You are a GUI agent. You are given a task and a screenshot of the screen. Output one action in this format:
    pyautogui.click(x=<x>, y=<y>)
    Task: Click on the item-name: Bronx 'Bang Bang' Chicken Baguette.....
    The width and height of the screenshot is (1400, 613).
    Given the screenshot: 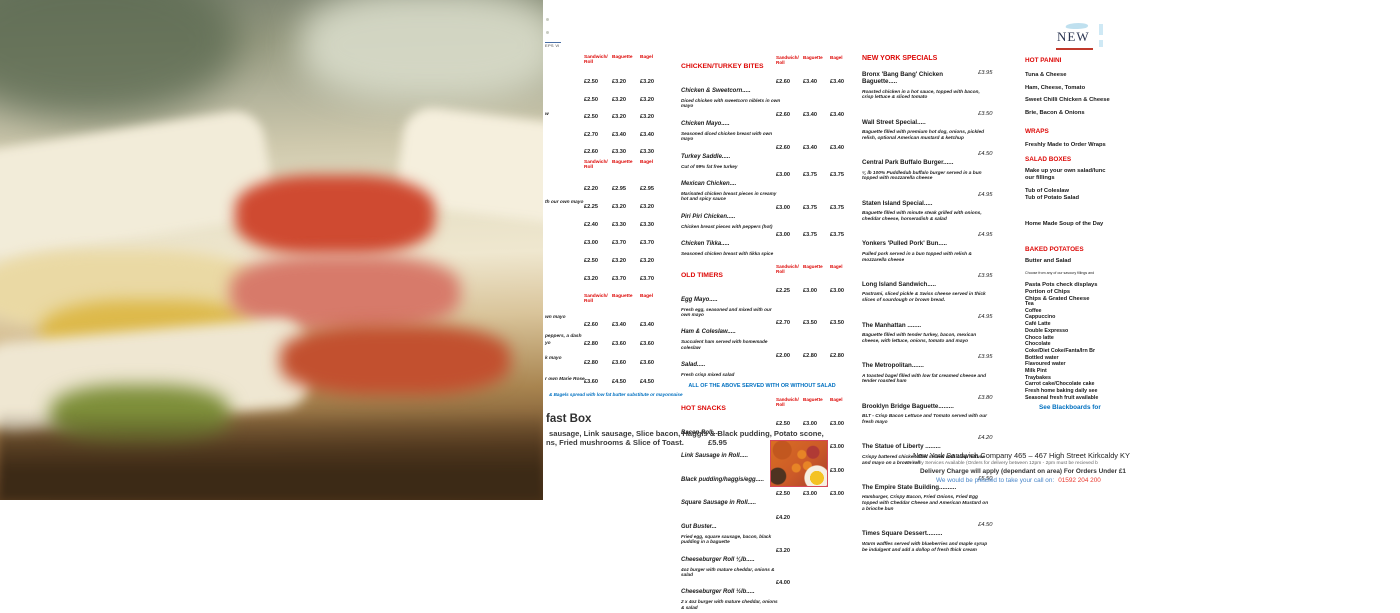 What is the action you would take?
    pyautogui.click(x=902, y=78)
    